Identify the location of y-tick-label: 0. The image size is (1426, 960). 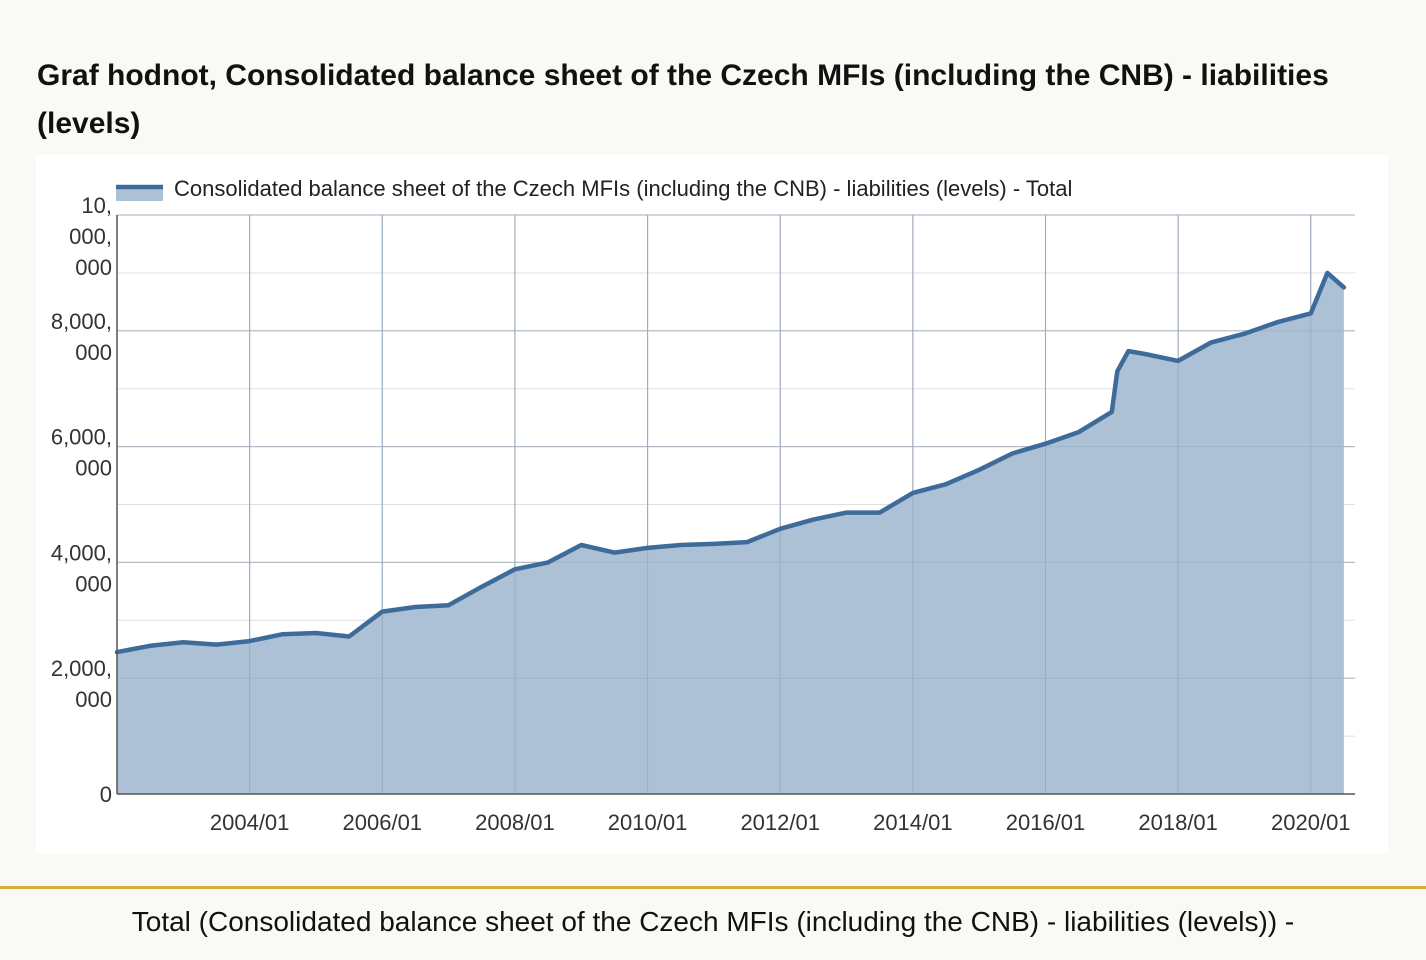
(106, 794).